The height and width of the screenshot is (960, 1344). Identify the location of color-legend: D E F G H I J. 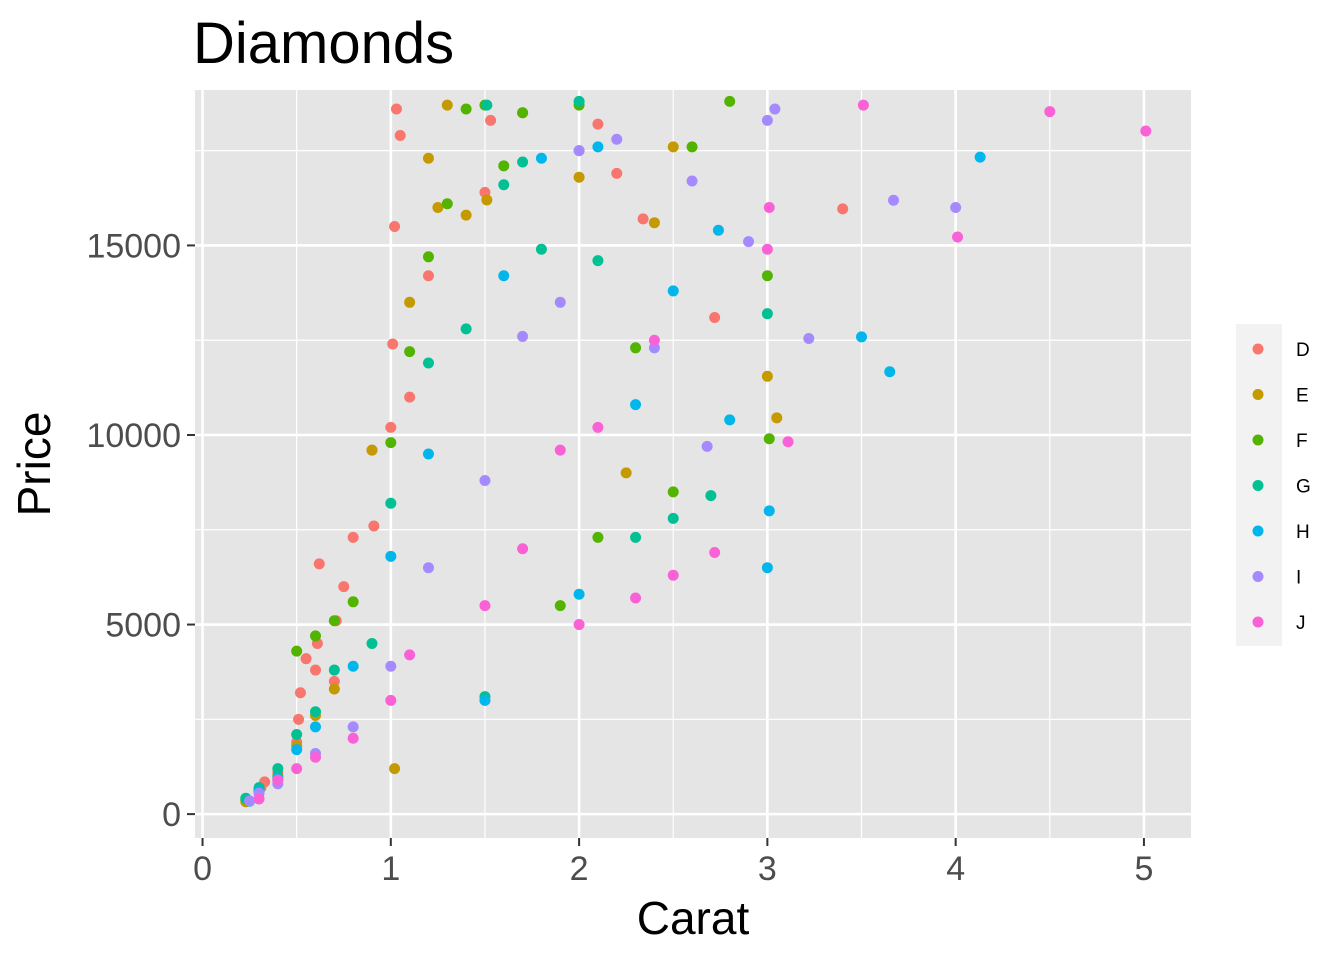
(1273, 485).